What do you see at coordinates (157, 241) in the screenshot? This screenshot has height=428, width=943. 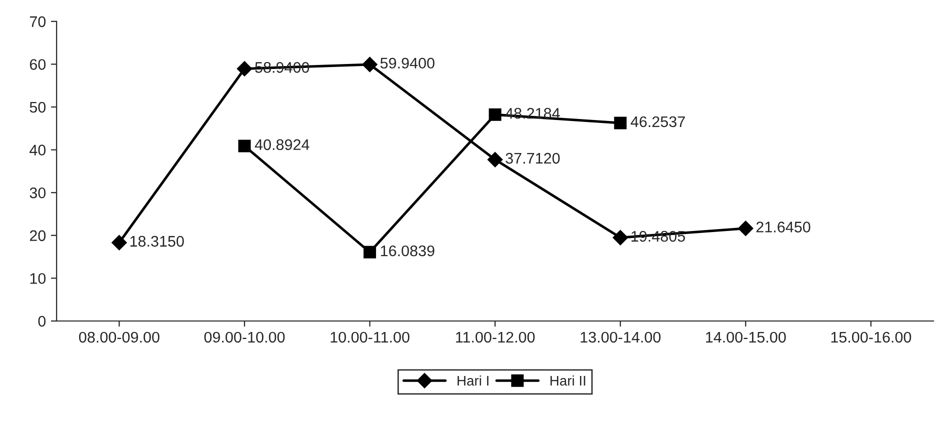 I see `data-label: 18.3150` at bounding box center [157, 241].